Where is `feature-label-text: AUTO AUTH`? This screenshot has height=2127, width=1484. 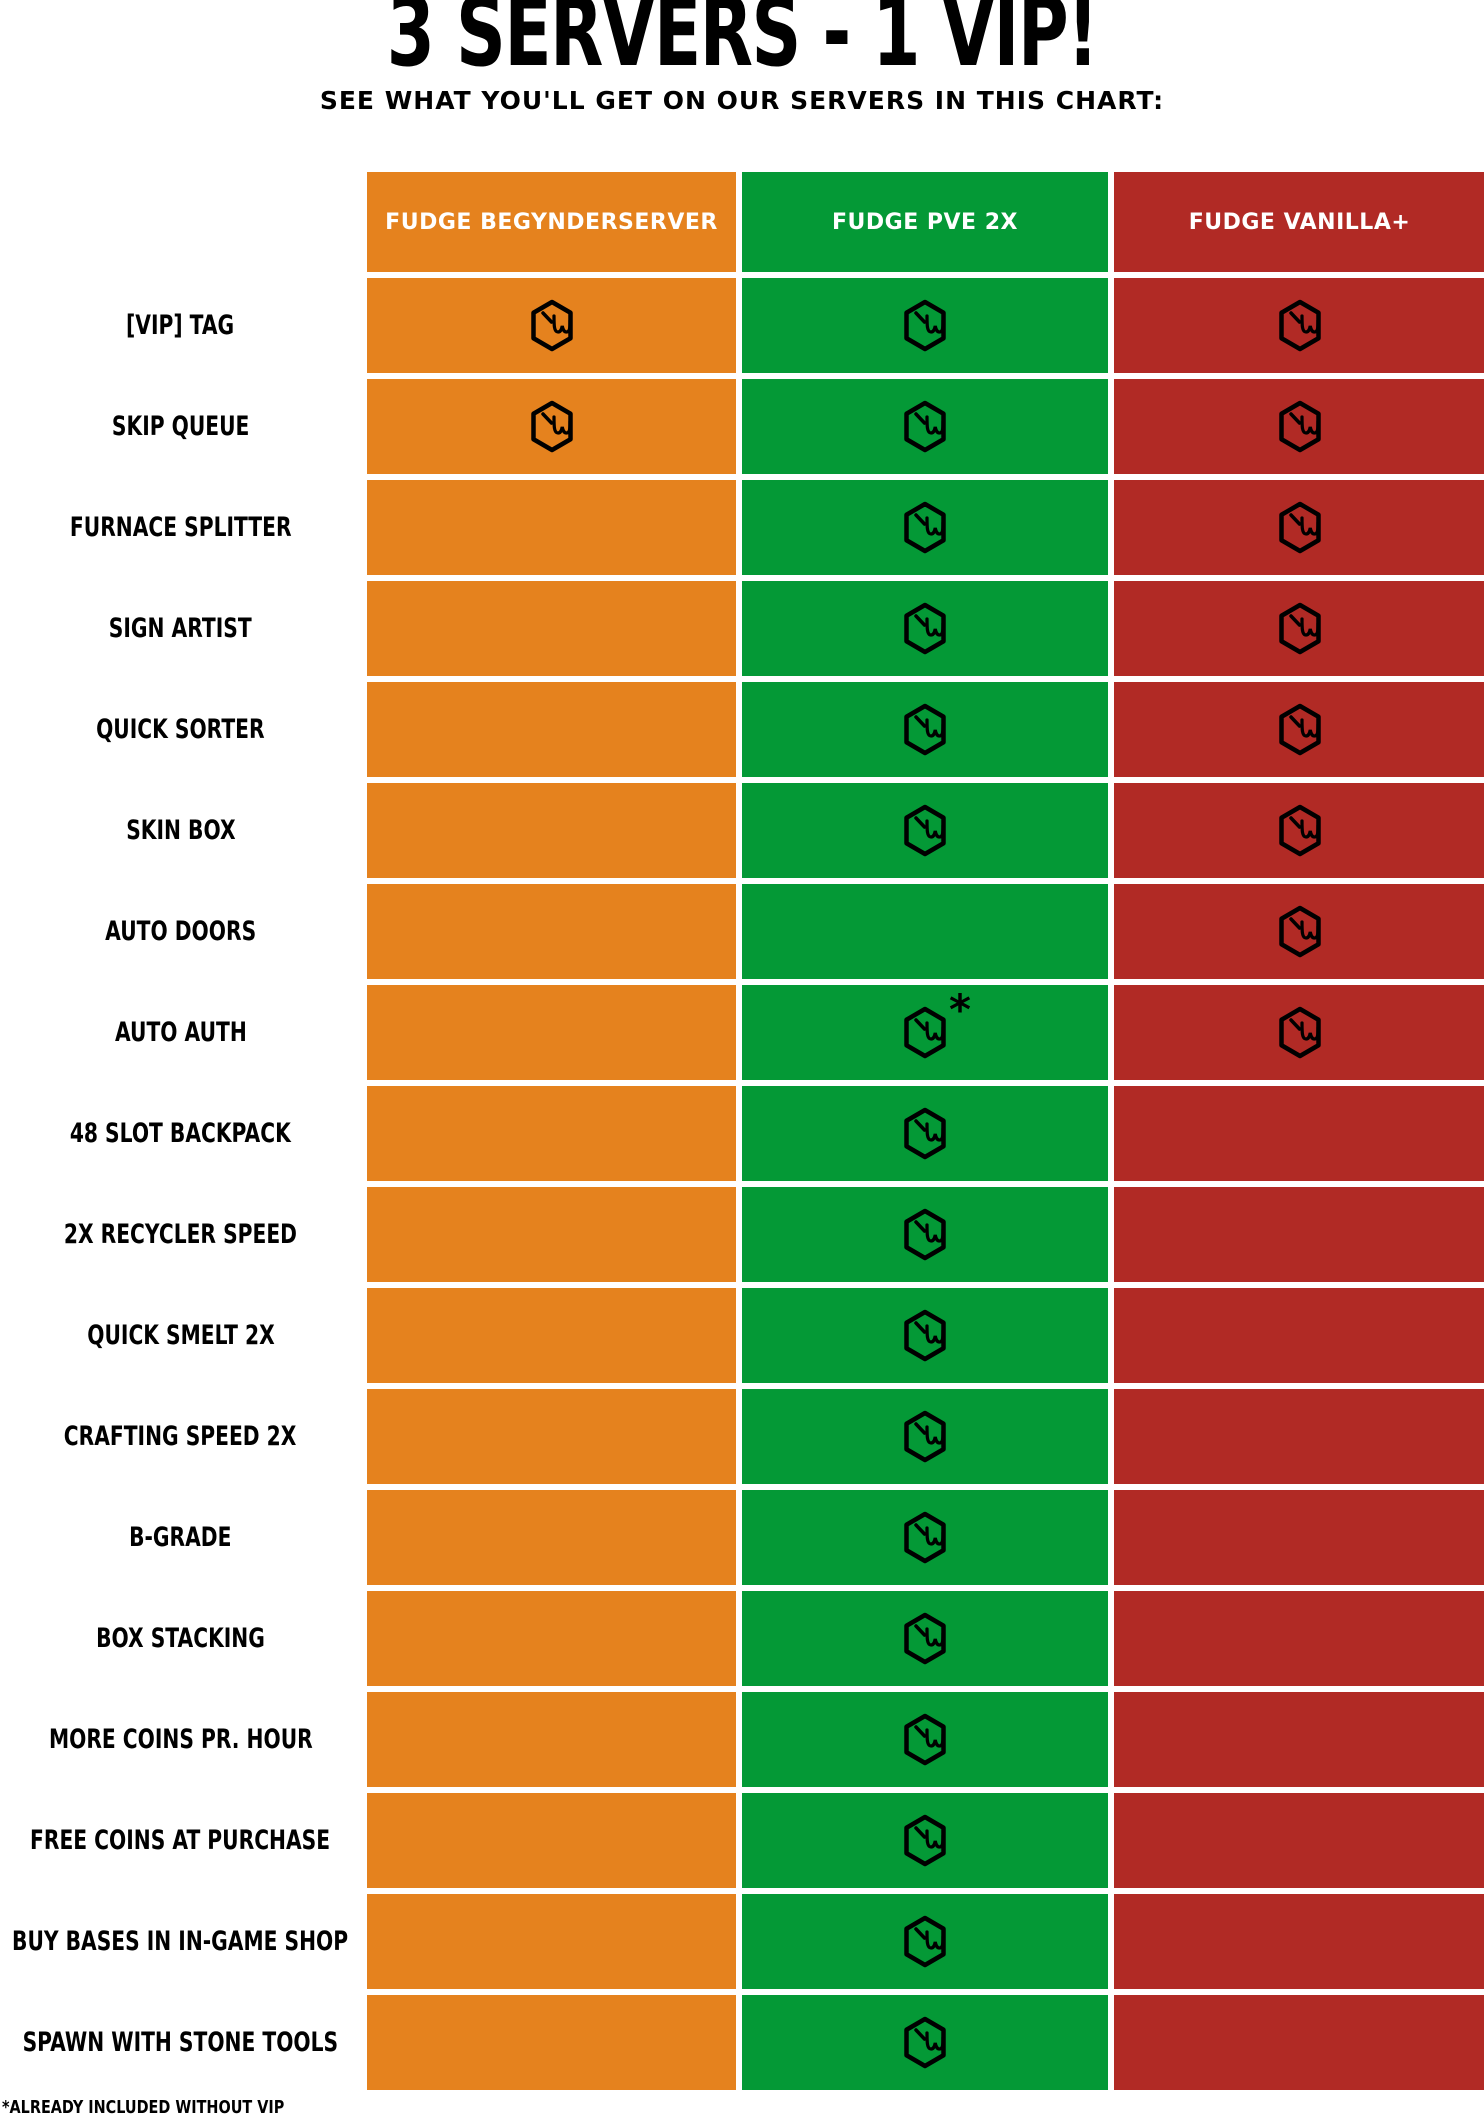
feature-label-text: AUTO AUTH is located at coordinates (180, 1032).